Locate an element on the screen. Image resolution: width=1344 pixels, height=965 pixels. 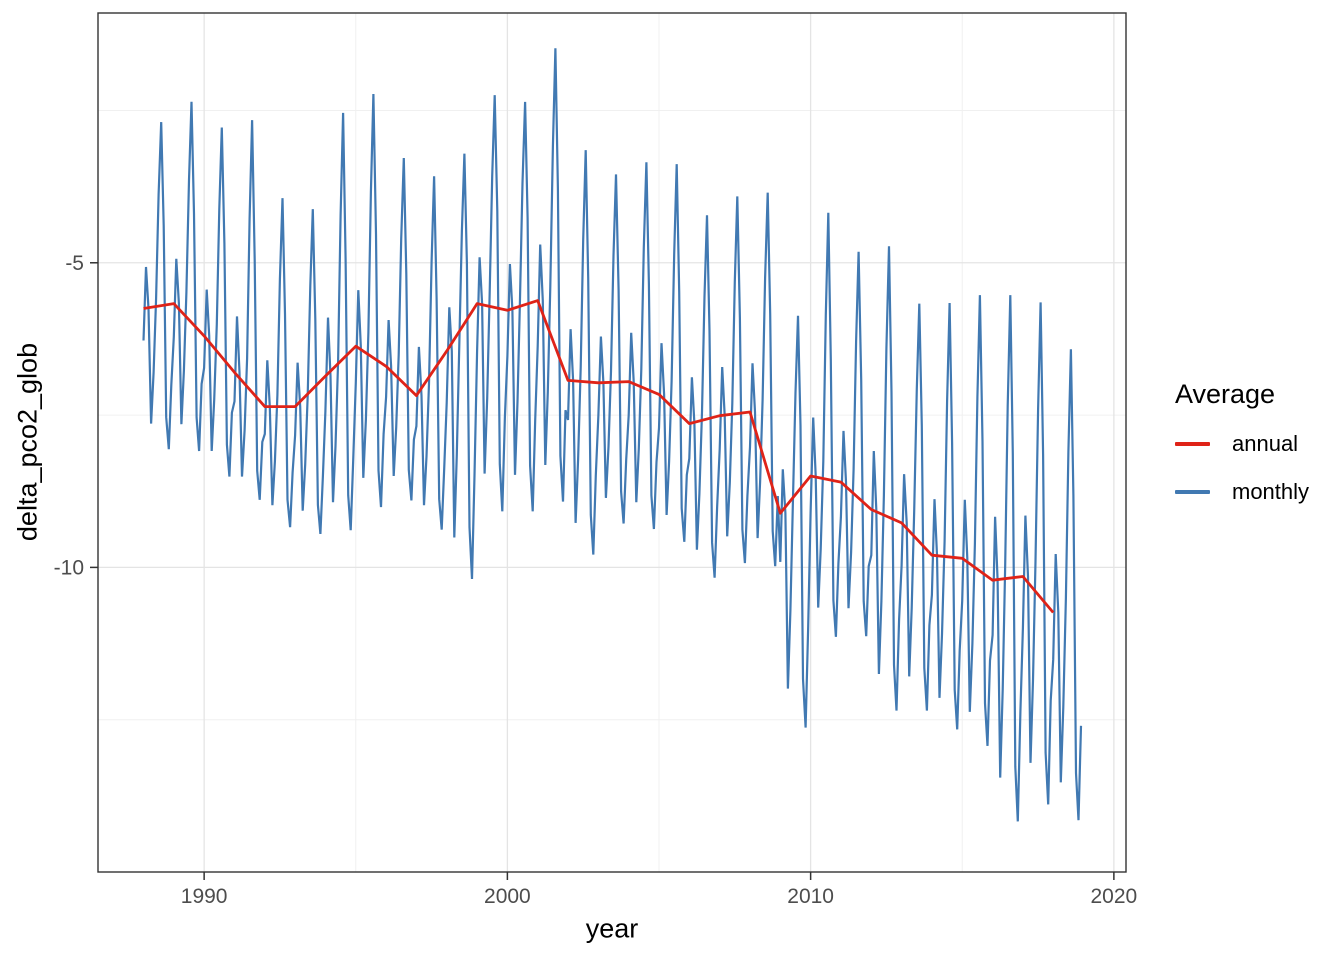
y-tick-label: -5 is located at coordinates (74, 263).